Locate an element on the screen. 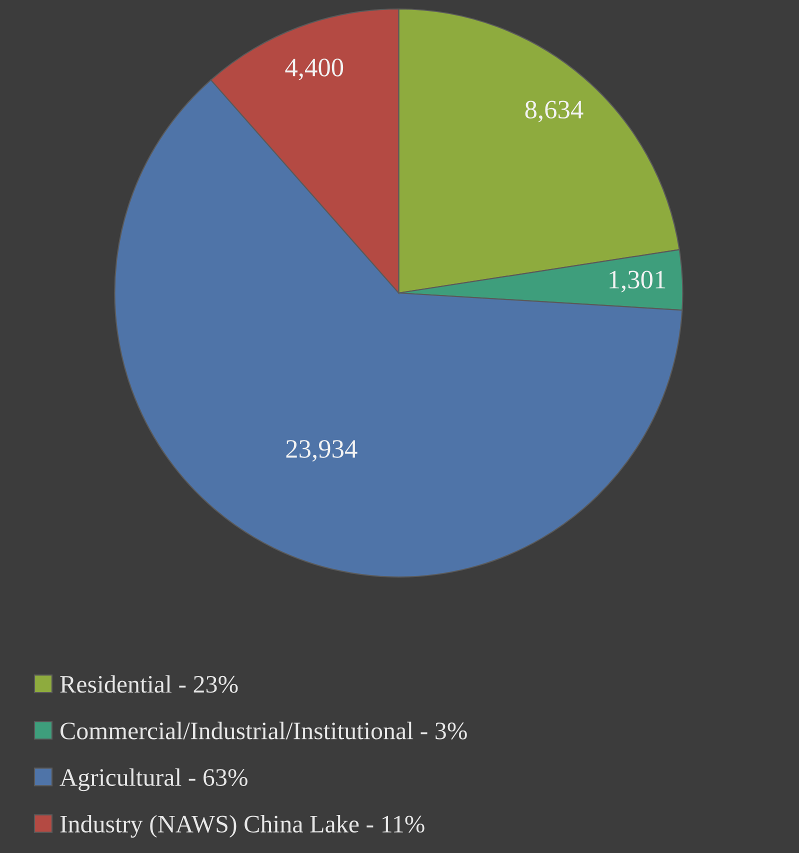  data-label: 8,634 is located at coordinates (554, 111).